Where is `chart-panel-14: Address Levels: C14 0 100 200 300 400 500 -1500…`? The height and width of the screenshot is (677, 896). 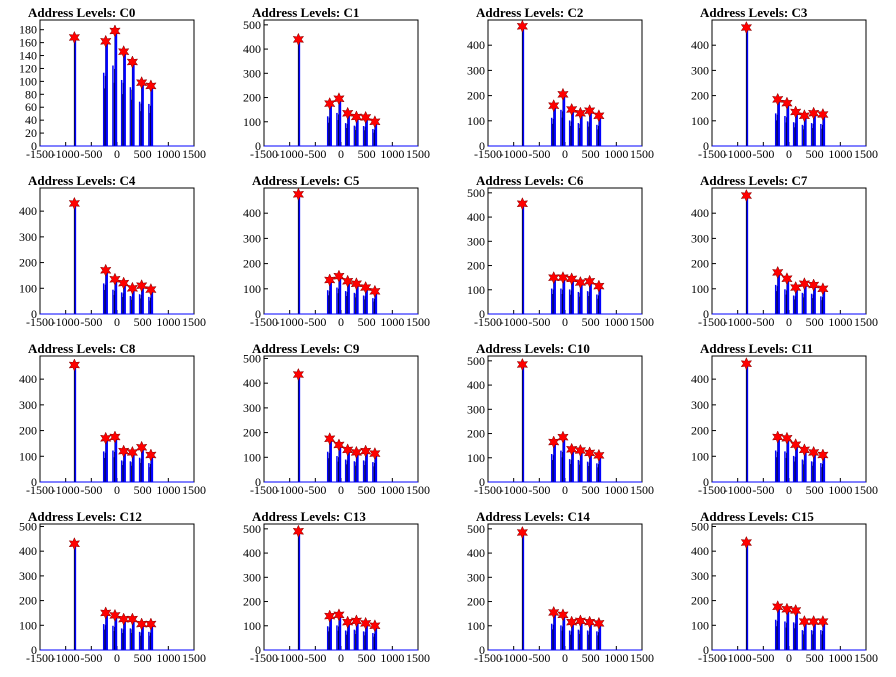 chart-panel-14: Address Levels: C14 0 100 200 300 400 500 -1500… is located at coordinates (560, 587).